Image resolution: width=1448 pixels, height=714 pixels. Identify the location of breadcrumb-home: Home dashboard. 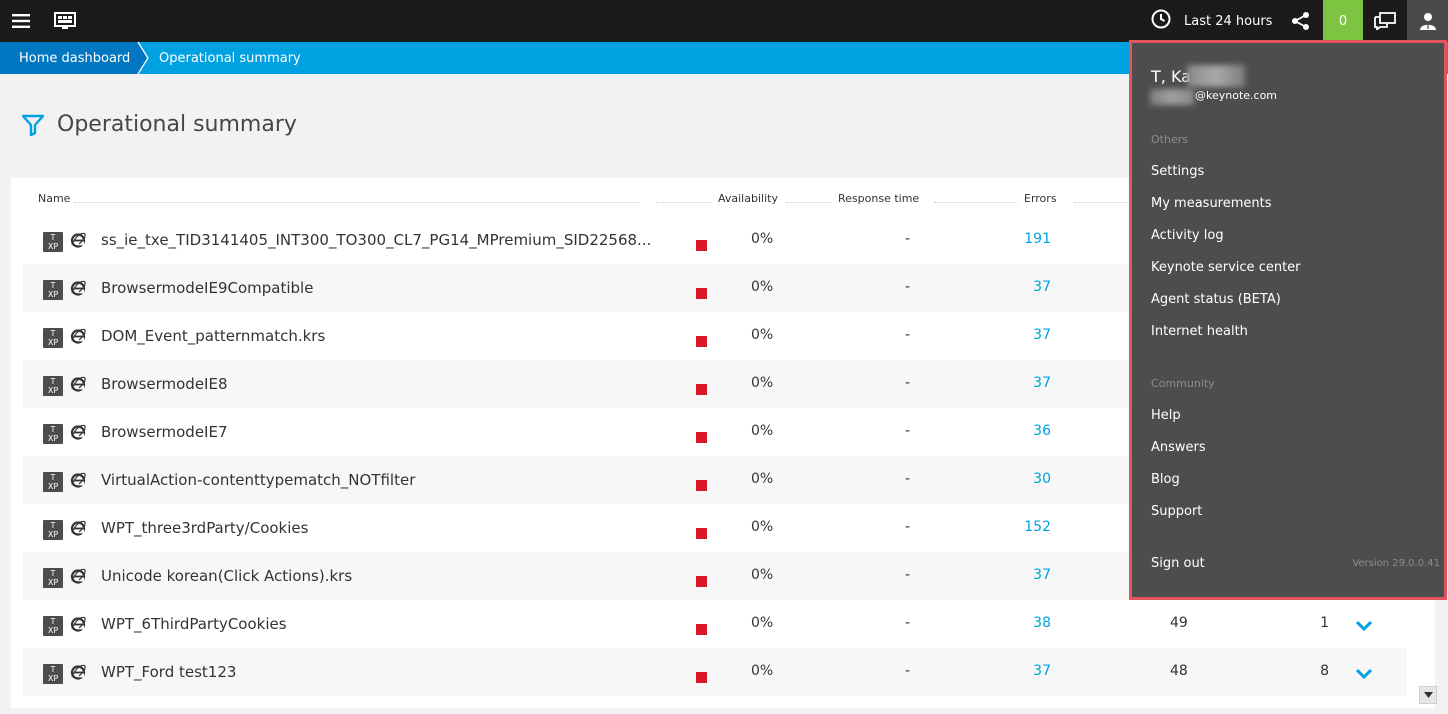
(74, 58).